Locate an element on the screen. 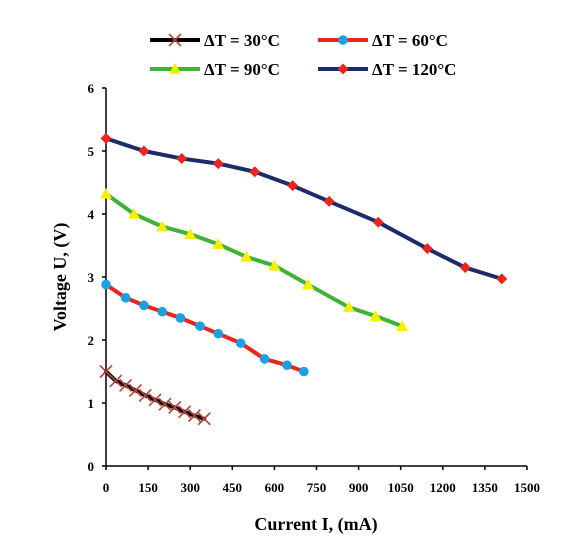 Image resolution: width=584 pixels, height=549 pixels. x-tick-label: 1200 is located at coordinates (443, 487).